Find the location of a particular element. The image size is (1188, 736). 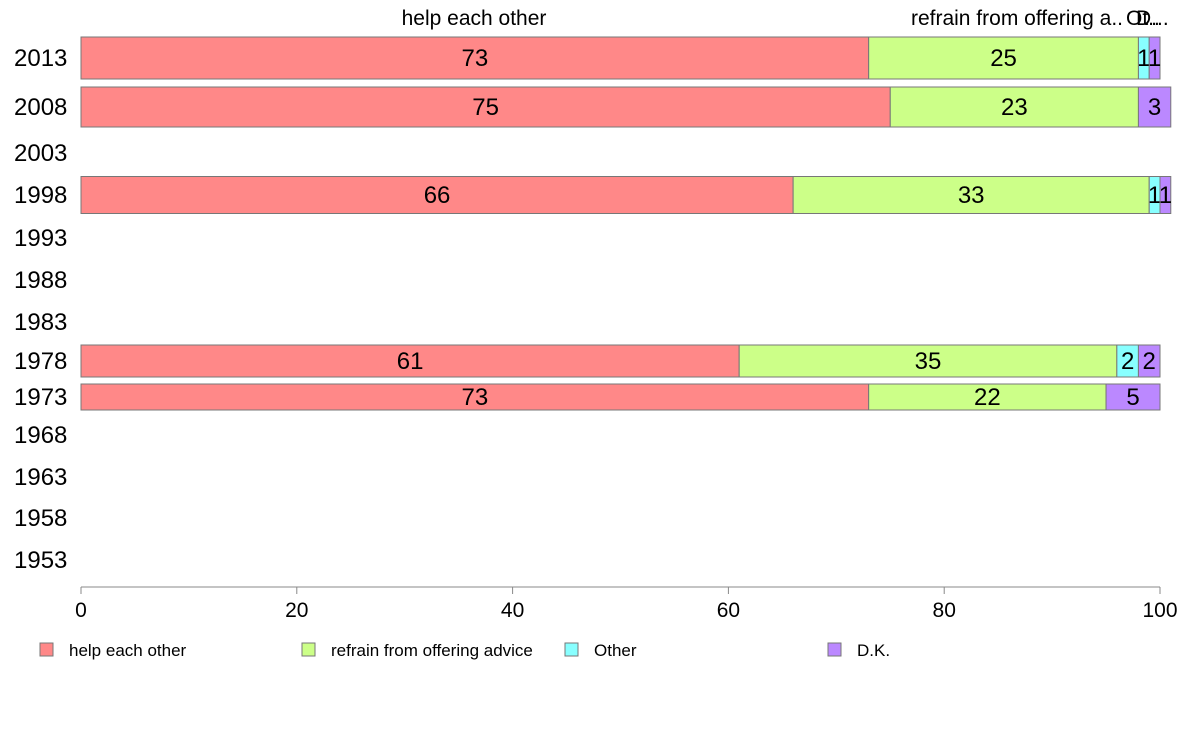

year-label-1978: 1978 is located at coordinates (40, 361).